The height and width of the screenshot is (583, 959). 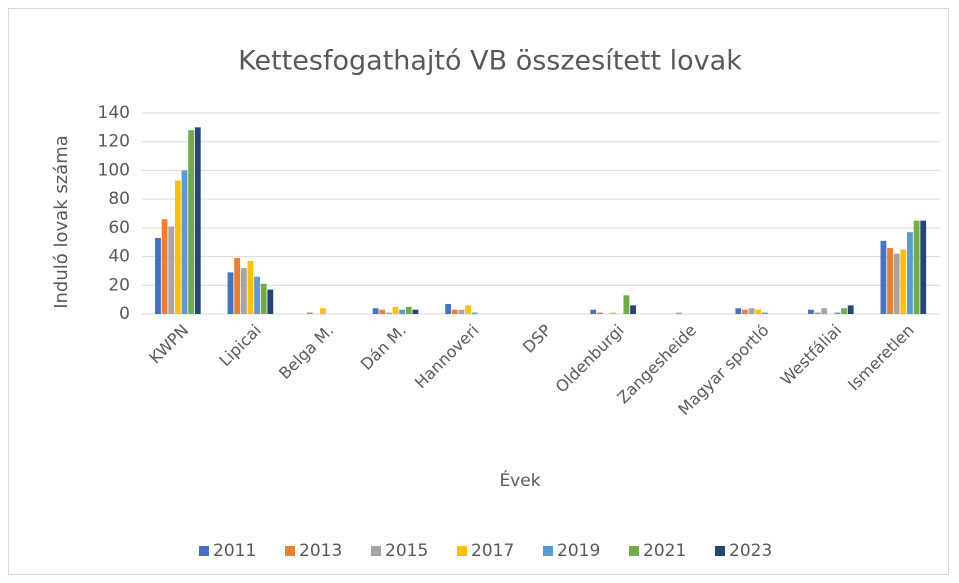 I want to click on legend-label: 2019, so click(x=578, y=551).